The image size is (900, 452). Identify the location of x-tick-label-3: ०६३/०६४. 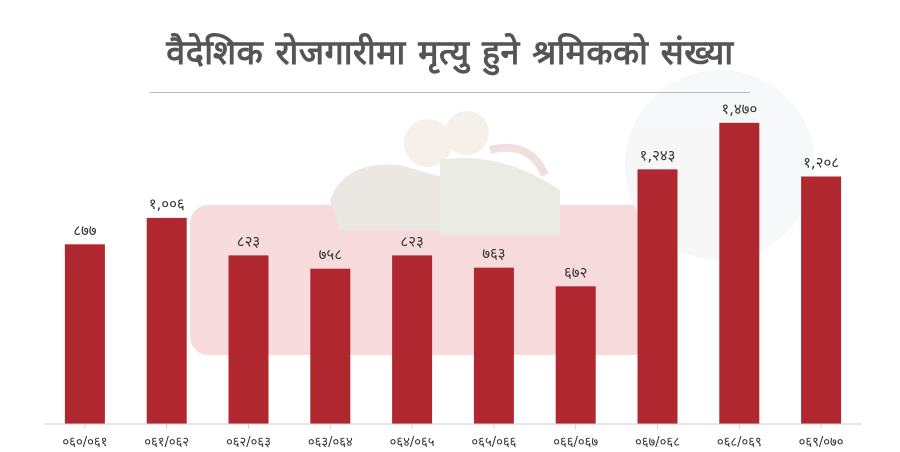
(330, 442).